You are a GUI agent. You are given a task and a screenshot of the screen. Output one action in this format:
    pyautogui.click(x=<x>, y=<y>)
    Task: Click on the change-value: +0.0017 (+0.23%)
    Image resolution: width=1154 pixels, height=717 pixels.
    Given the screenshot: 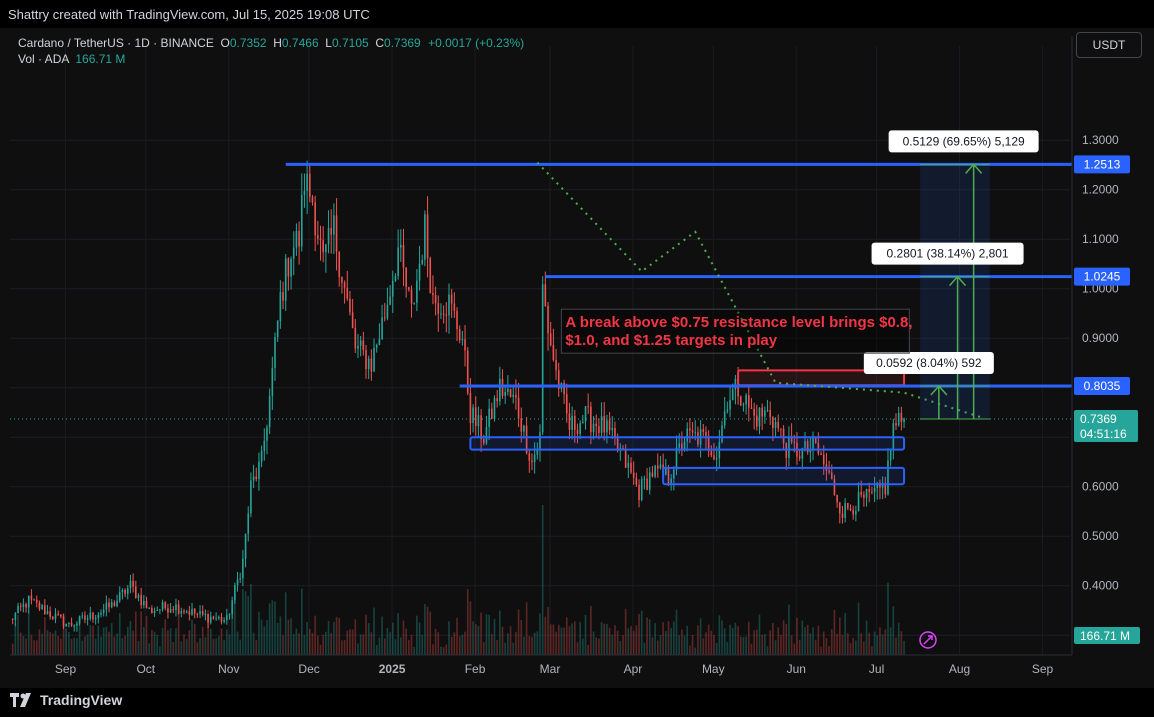 What is the action you would take?
    pyautogui.click(x=476, y=43)
    